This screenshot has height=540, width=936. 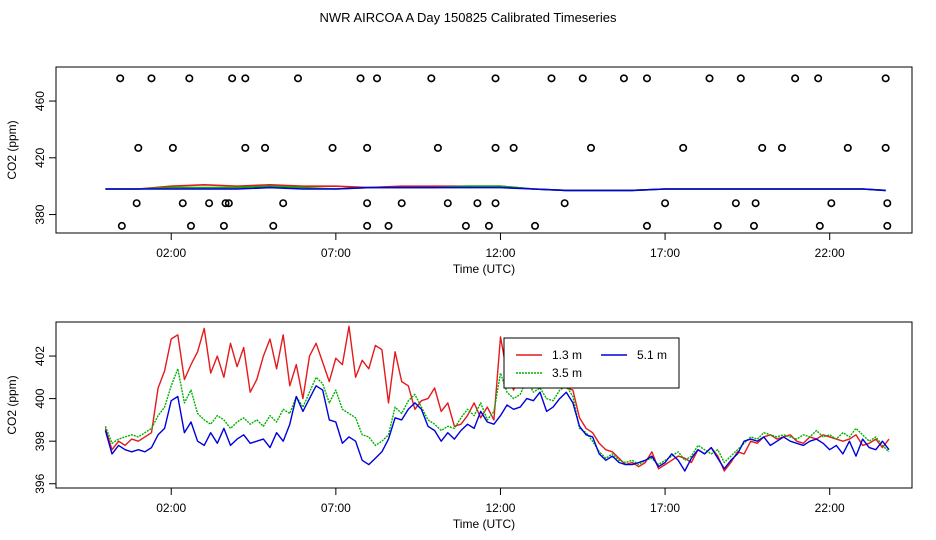 What do you see at coordinates (567, 355) in the screenshot?
I see `legend-label: 1.3 m` at bounding box center [567, 355].